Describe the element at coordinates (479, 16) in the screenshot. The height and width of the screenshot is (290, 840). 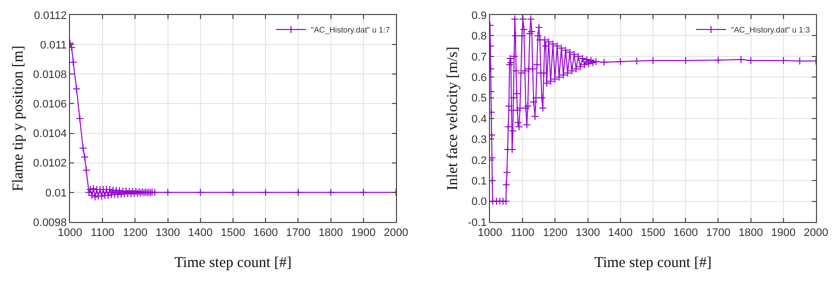
I see `y-tick-label: 0.9` at that location.